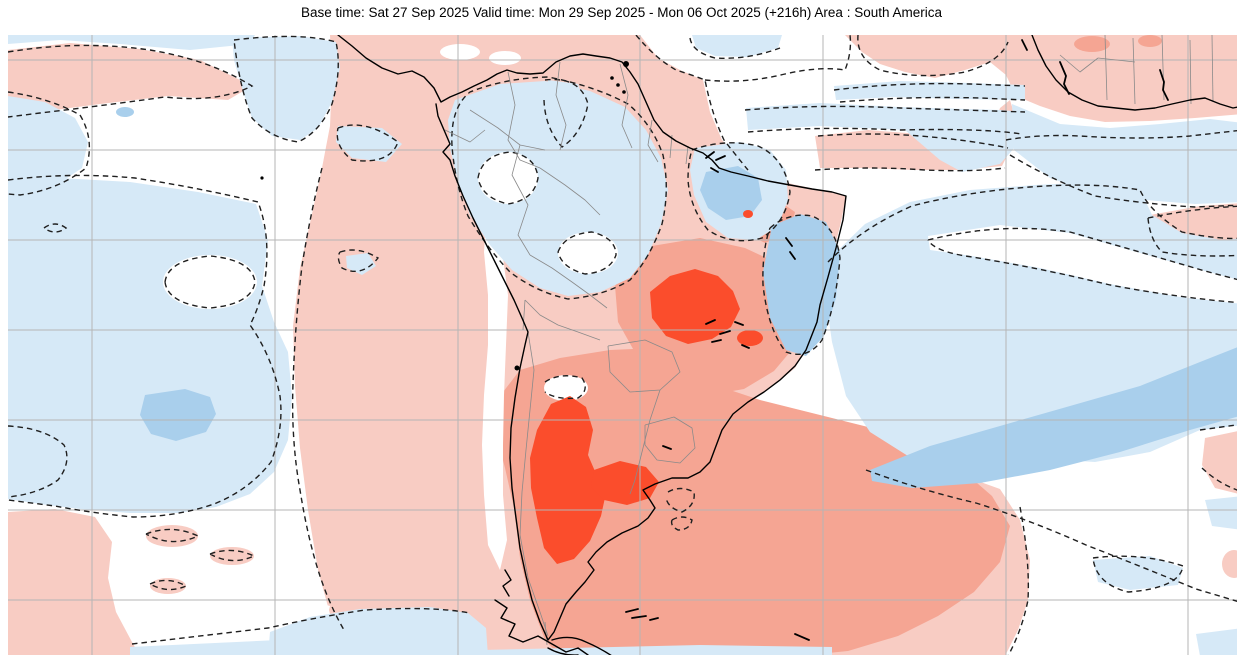  Describe the element at coordinates (715, 162) in the screenshot. I see `amazon-delta-marks` at that location.